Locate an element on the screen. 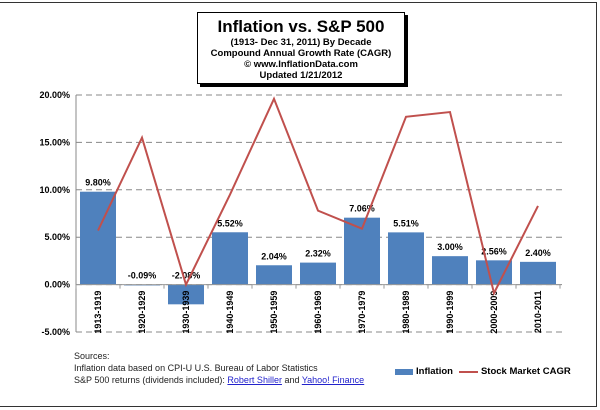  x-tick-label: 2000-2009 is located at coordinates (494, 312).